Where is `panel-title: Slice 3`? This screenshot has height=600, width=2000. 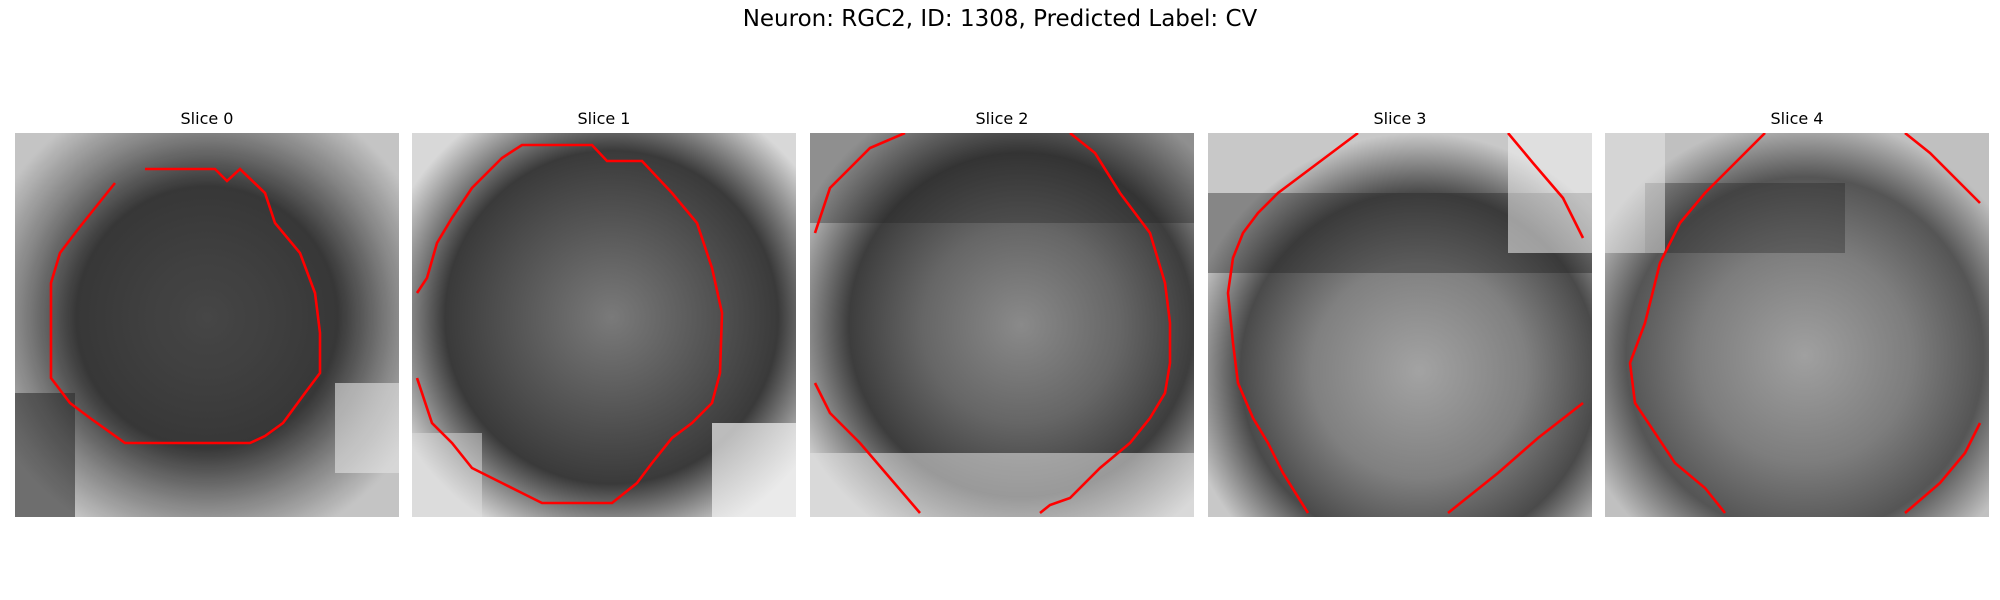
panel-title: Slice 3 is located at coordinates (1400, 118).